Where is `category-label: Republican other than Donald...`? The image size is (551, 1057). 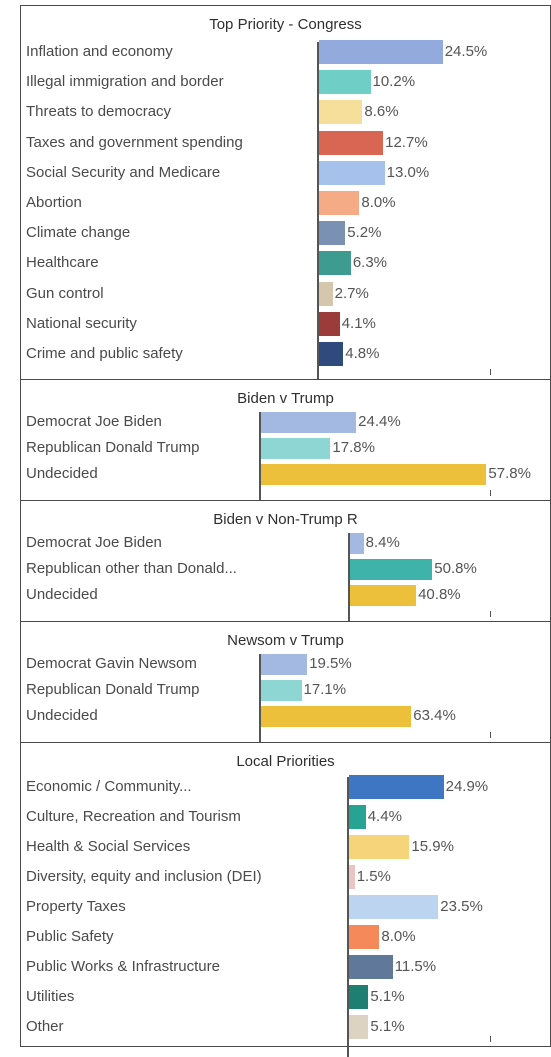
category-label: Republican other than Donald... is located at coordinates (131, 568).